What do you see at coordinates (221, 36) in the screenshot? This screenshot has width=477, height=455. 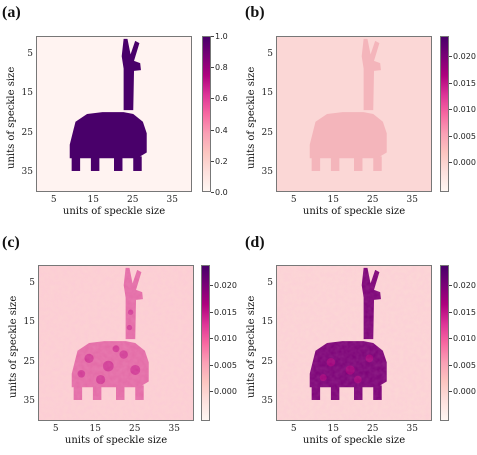 I see `colorbar-tick-label: 1.0` at bounding box center [221, 36].